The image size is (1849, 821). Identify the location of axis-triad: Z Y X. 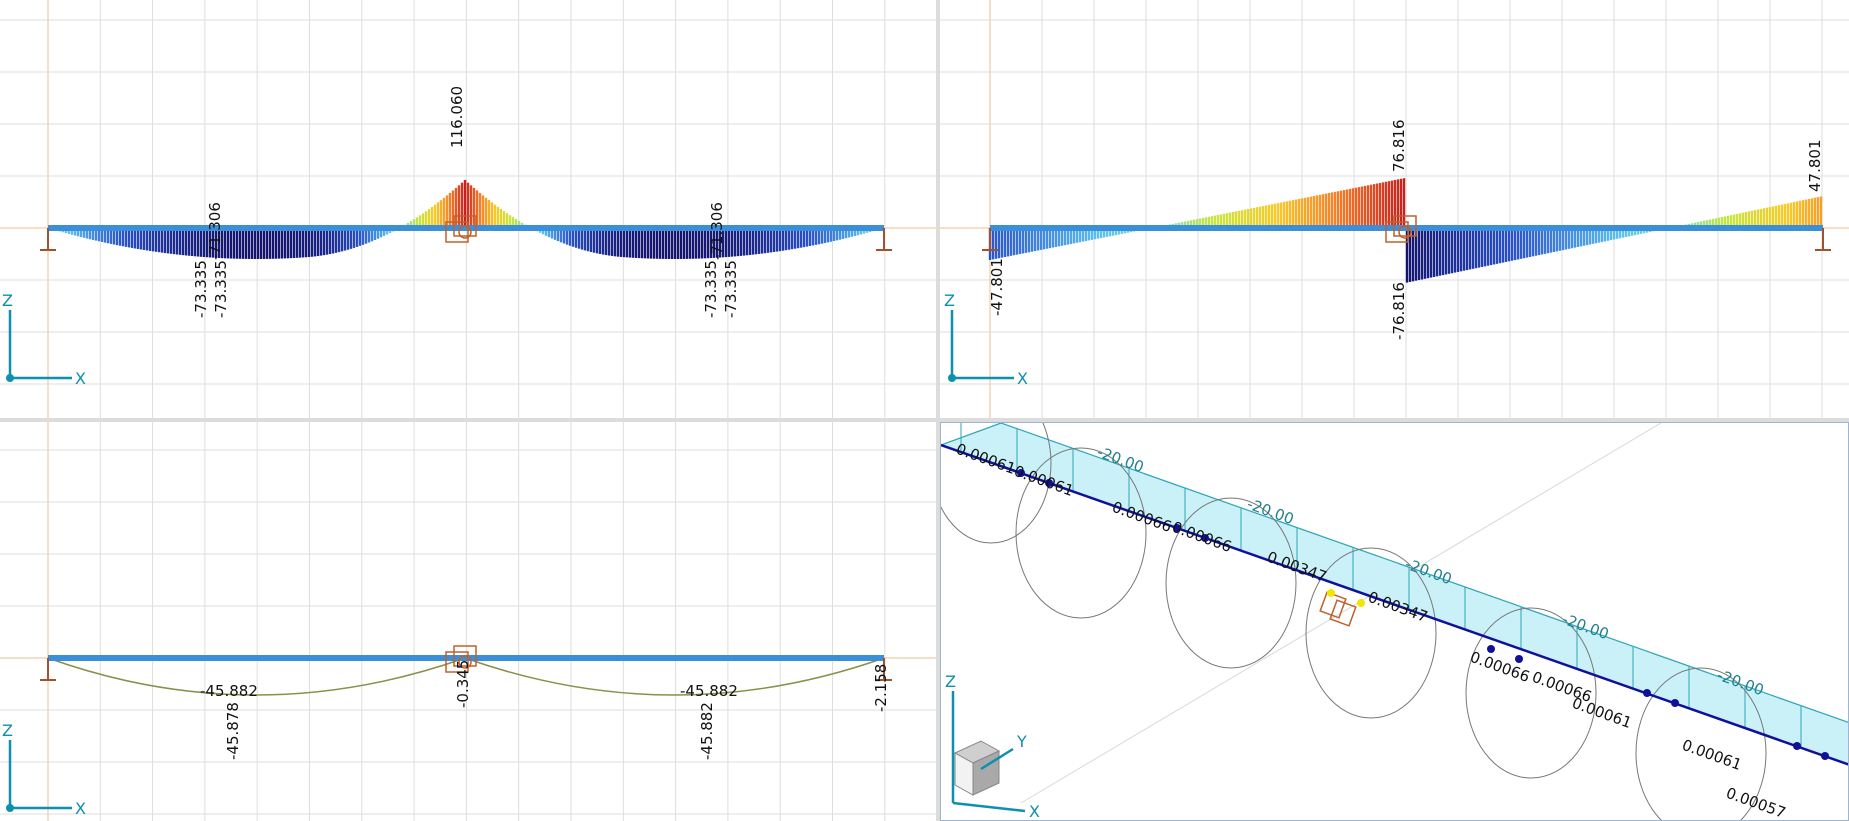
(992, 746).